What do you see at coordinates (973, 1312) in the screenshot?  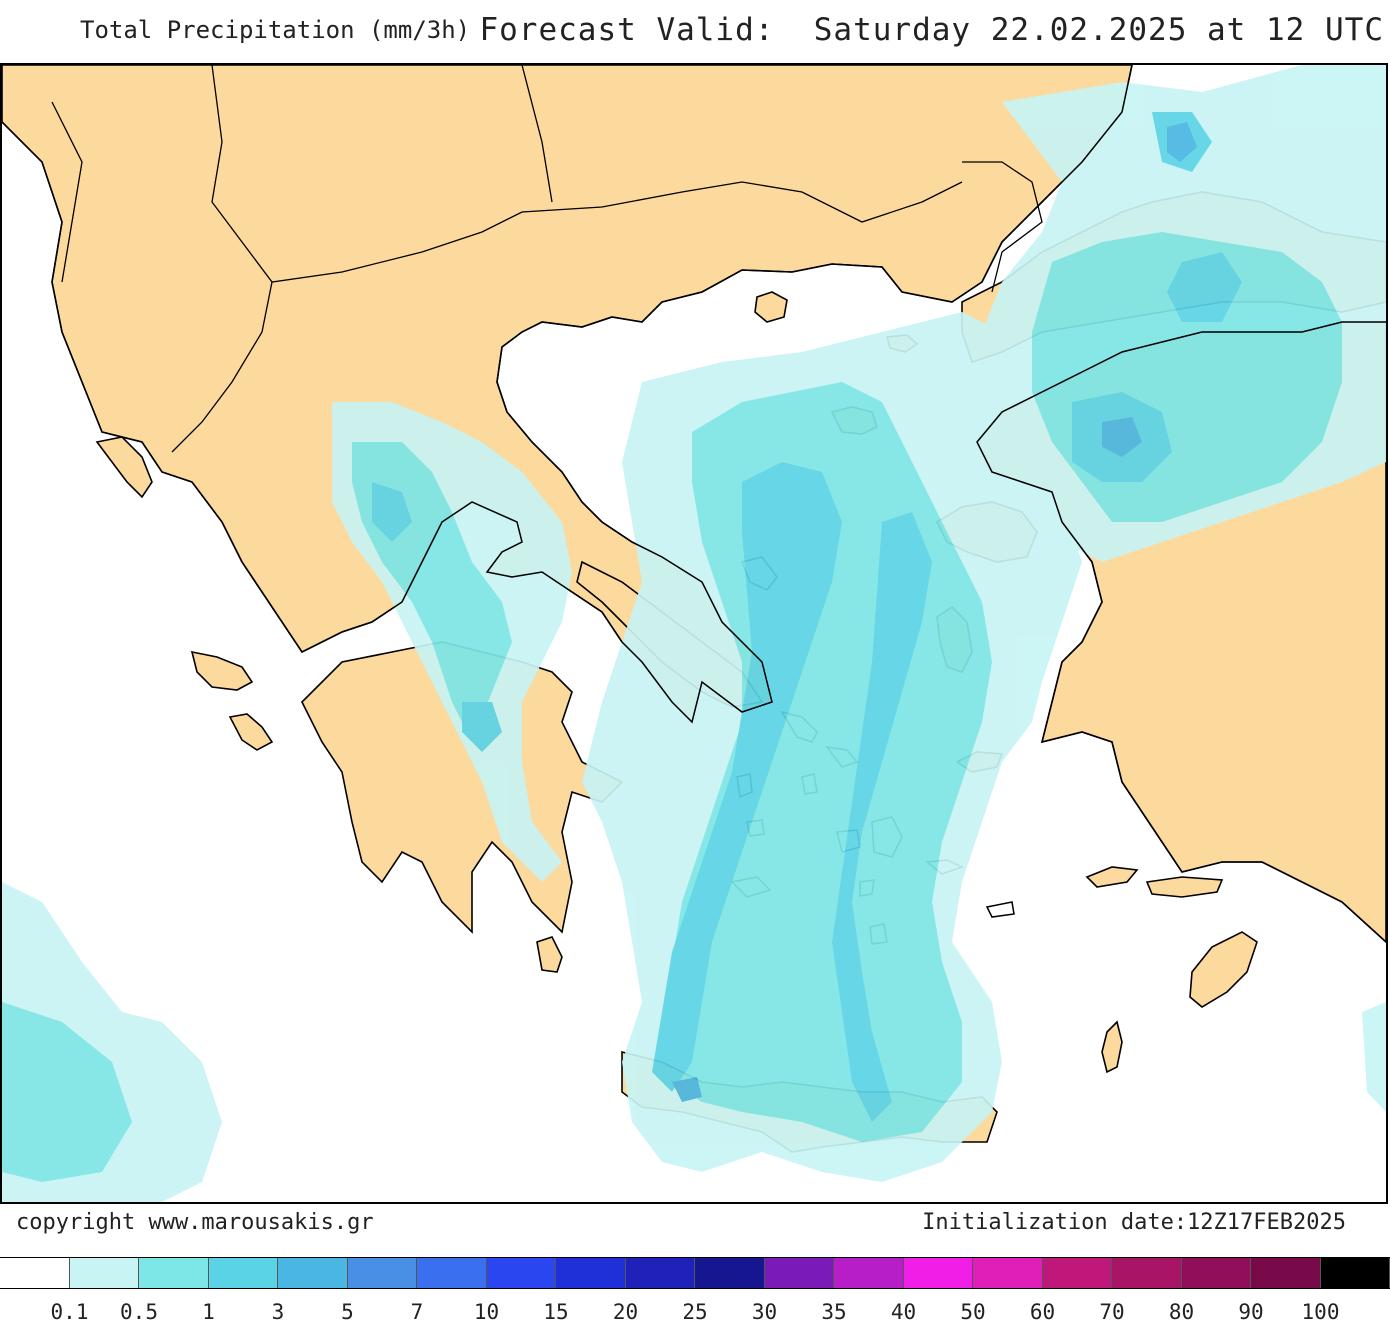 I see `legend-label: 50` at bounding box center [973, 1312].